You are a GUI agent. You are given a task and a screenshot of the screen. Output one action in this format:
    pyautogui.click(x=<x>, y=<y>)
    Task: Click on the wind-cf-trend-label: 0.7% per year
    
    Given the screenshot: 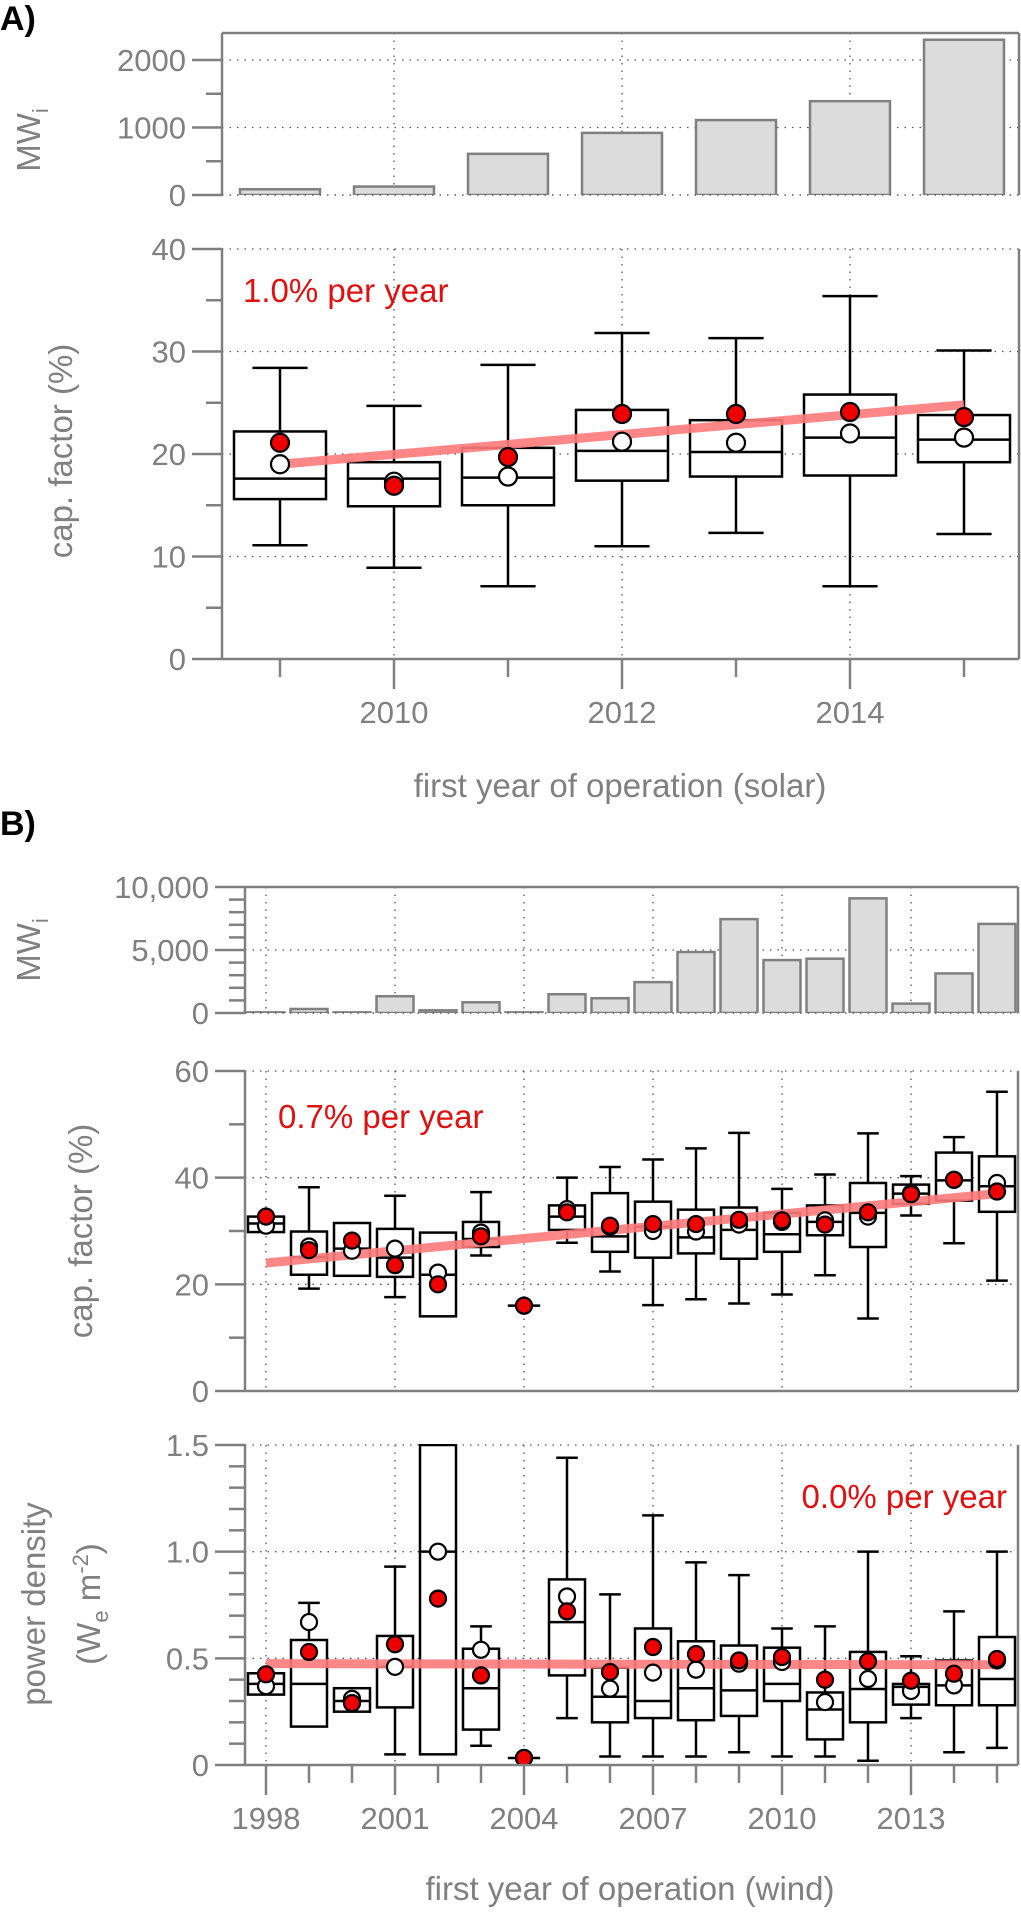 What is the action you would take?
    pyautogui.click(x=380, y=1116)
    